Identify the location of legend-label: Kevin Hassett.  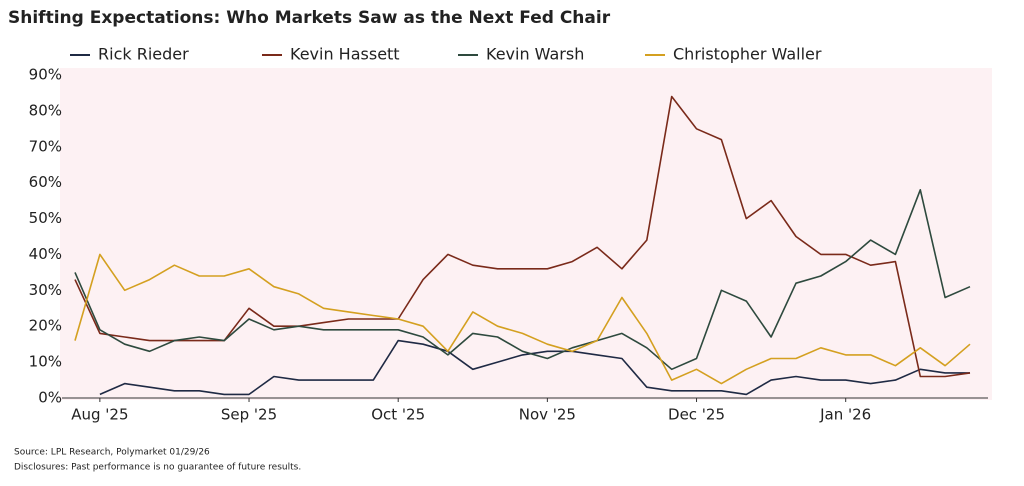
(345, 54).